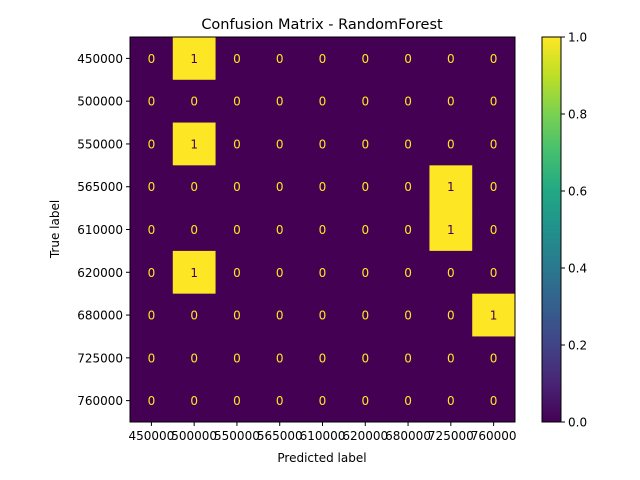 The image size is (640, 480). Describe the element at coordinates (577, 38) in the screenshot. I see `colorbar-tick-label: 1.0` at that location.